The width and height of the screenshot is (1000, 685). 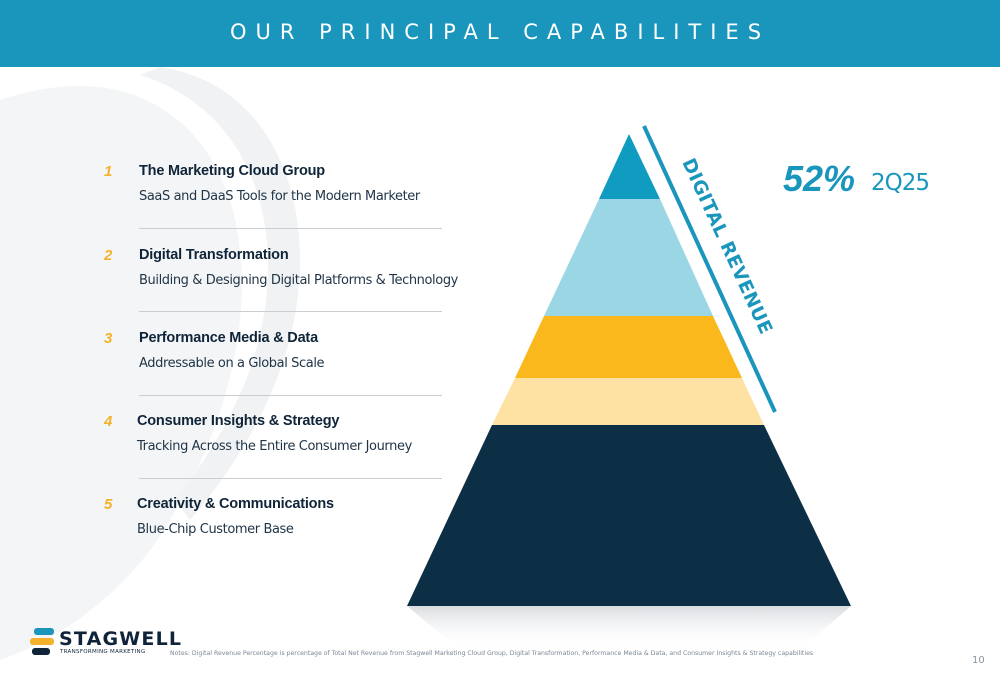 I want to click on capability-title: Creativity & Communications, so click(x=235, y=504).